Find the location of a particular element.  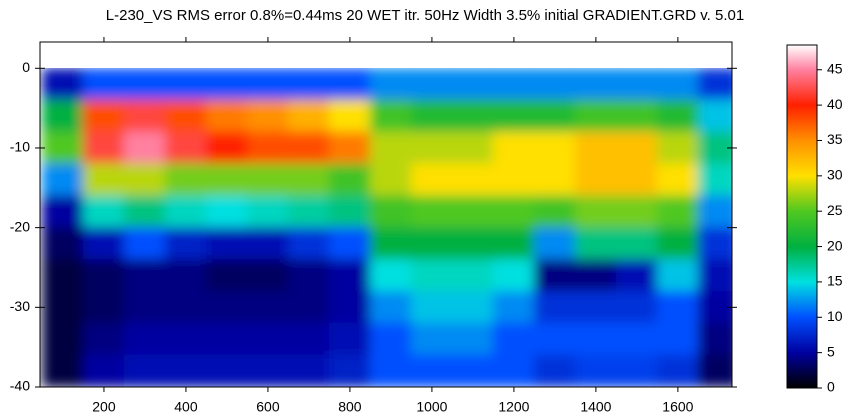

colorbar-tick-label: 20 is located at coordinates (835, 245).